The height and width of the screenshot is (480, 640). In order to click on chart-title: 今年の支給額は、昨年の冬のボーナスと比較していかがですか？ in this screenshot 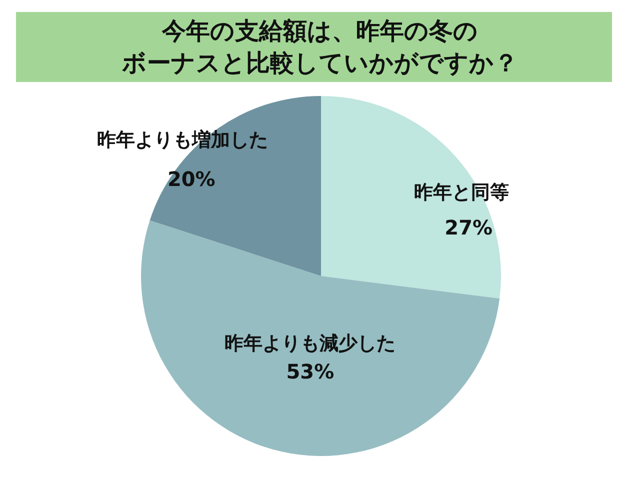, I will do `click(319, 47)`.